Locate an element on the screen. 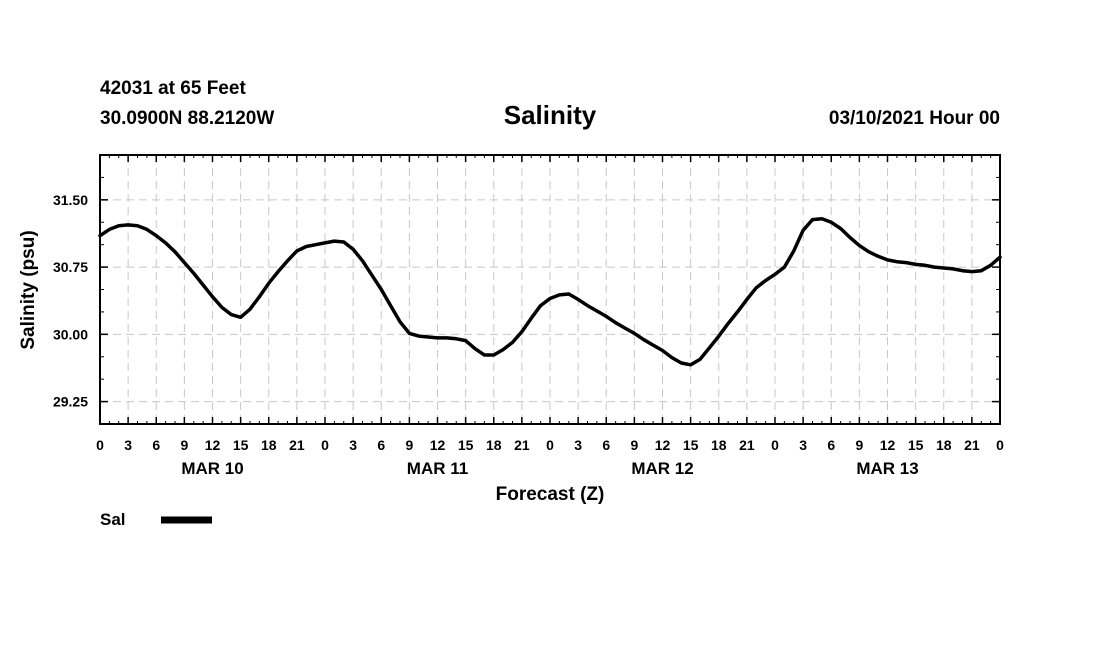 Image resolution: width=1100 pixels, height=650 pixels. y-tick-label: 31.50 is located at coordinates (70, 200).